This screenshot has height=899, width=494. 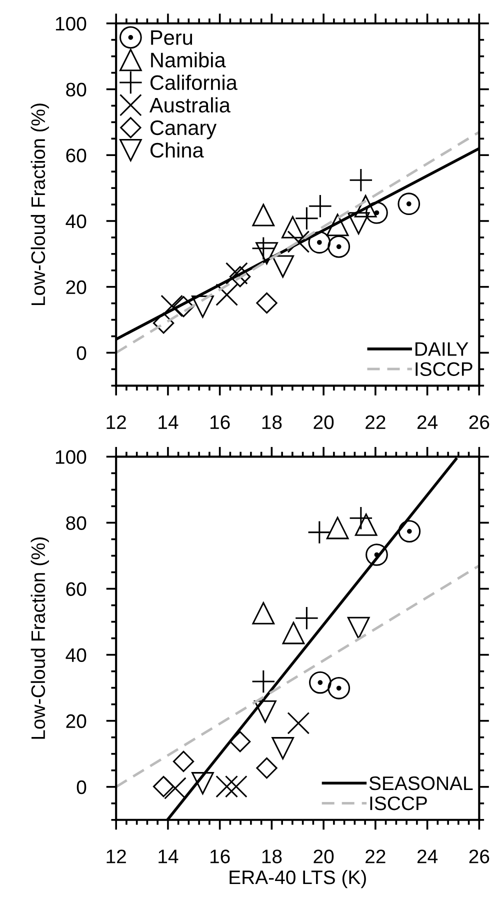 I want to click on legend-label: China, so click(x=177, y=150).